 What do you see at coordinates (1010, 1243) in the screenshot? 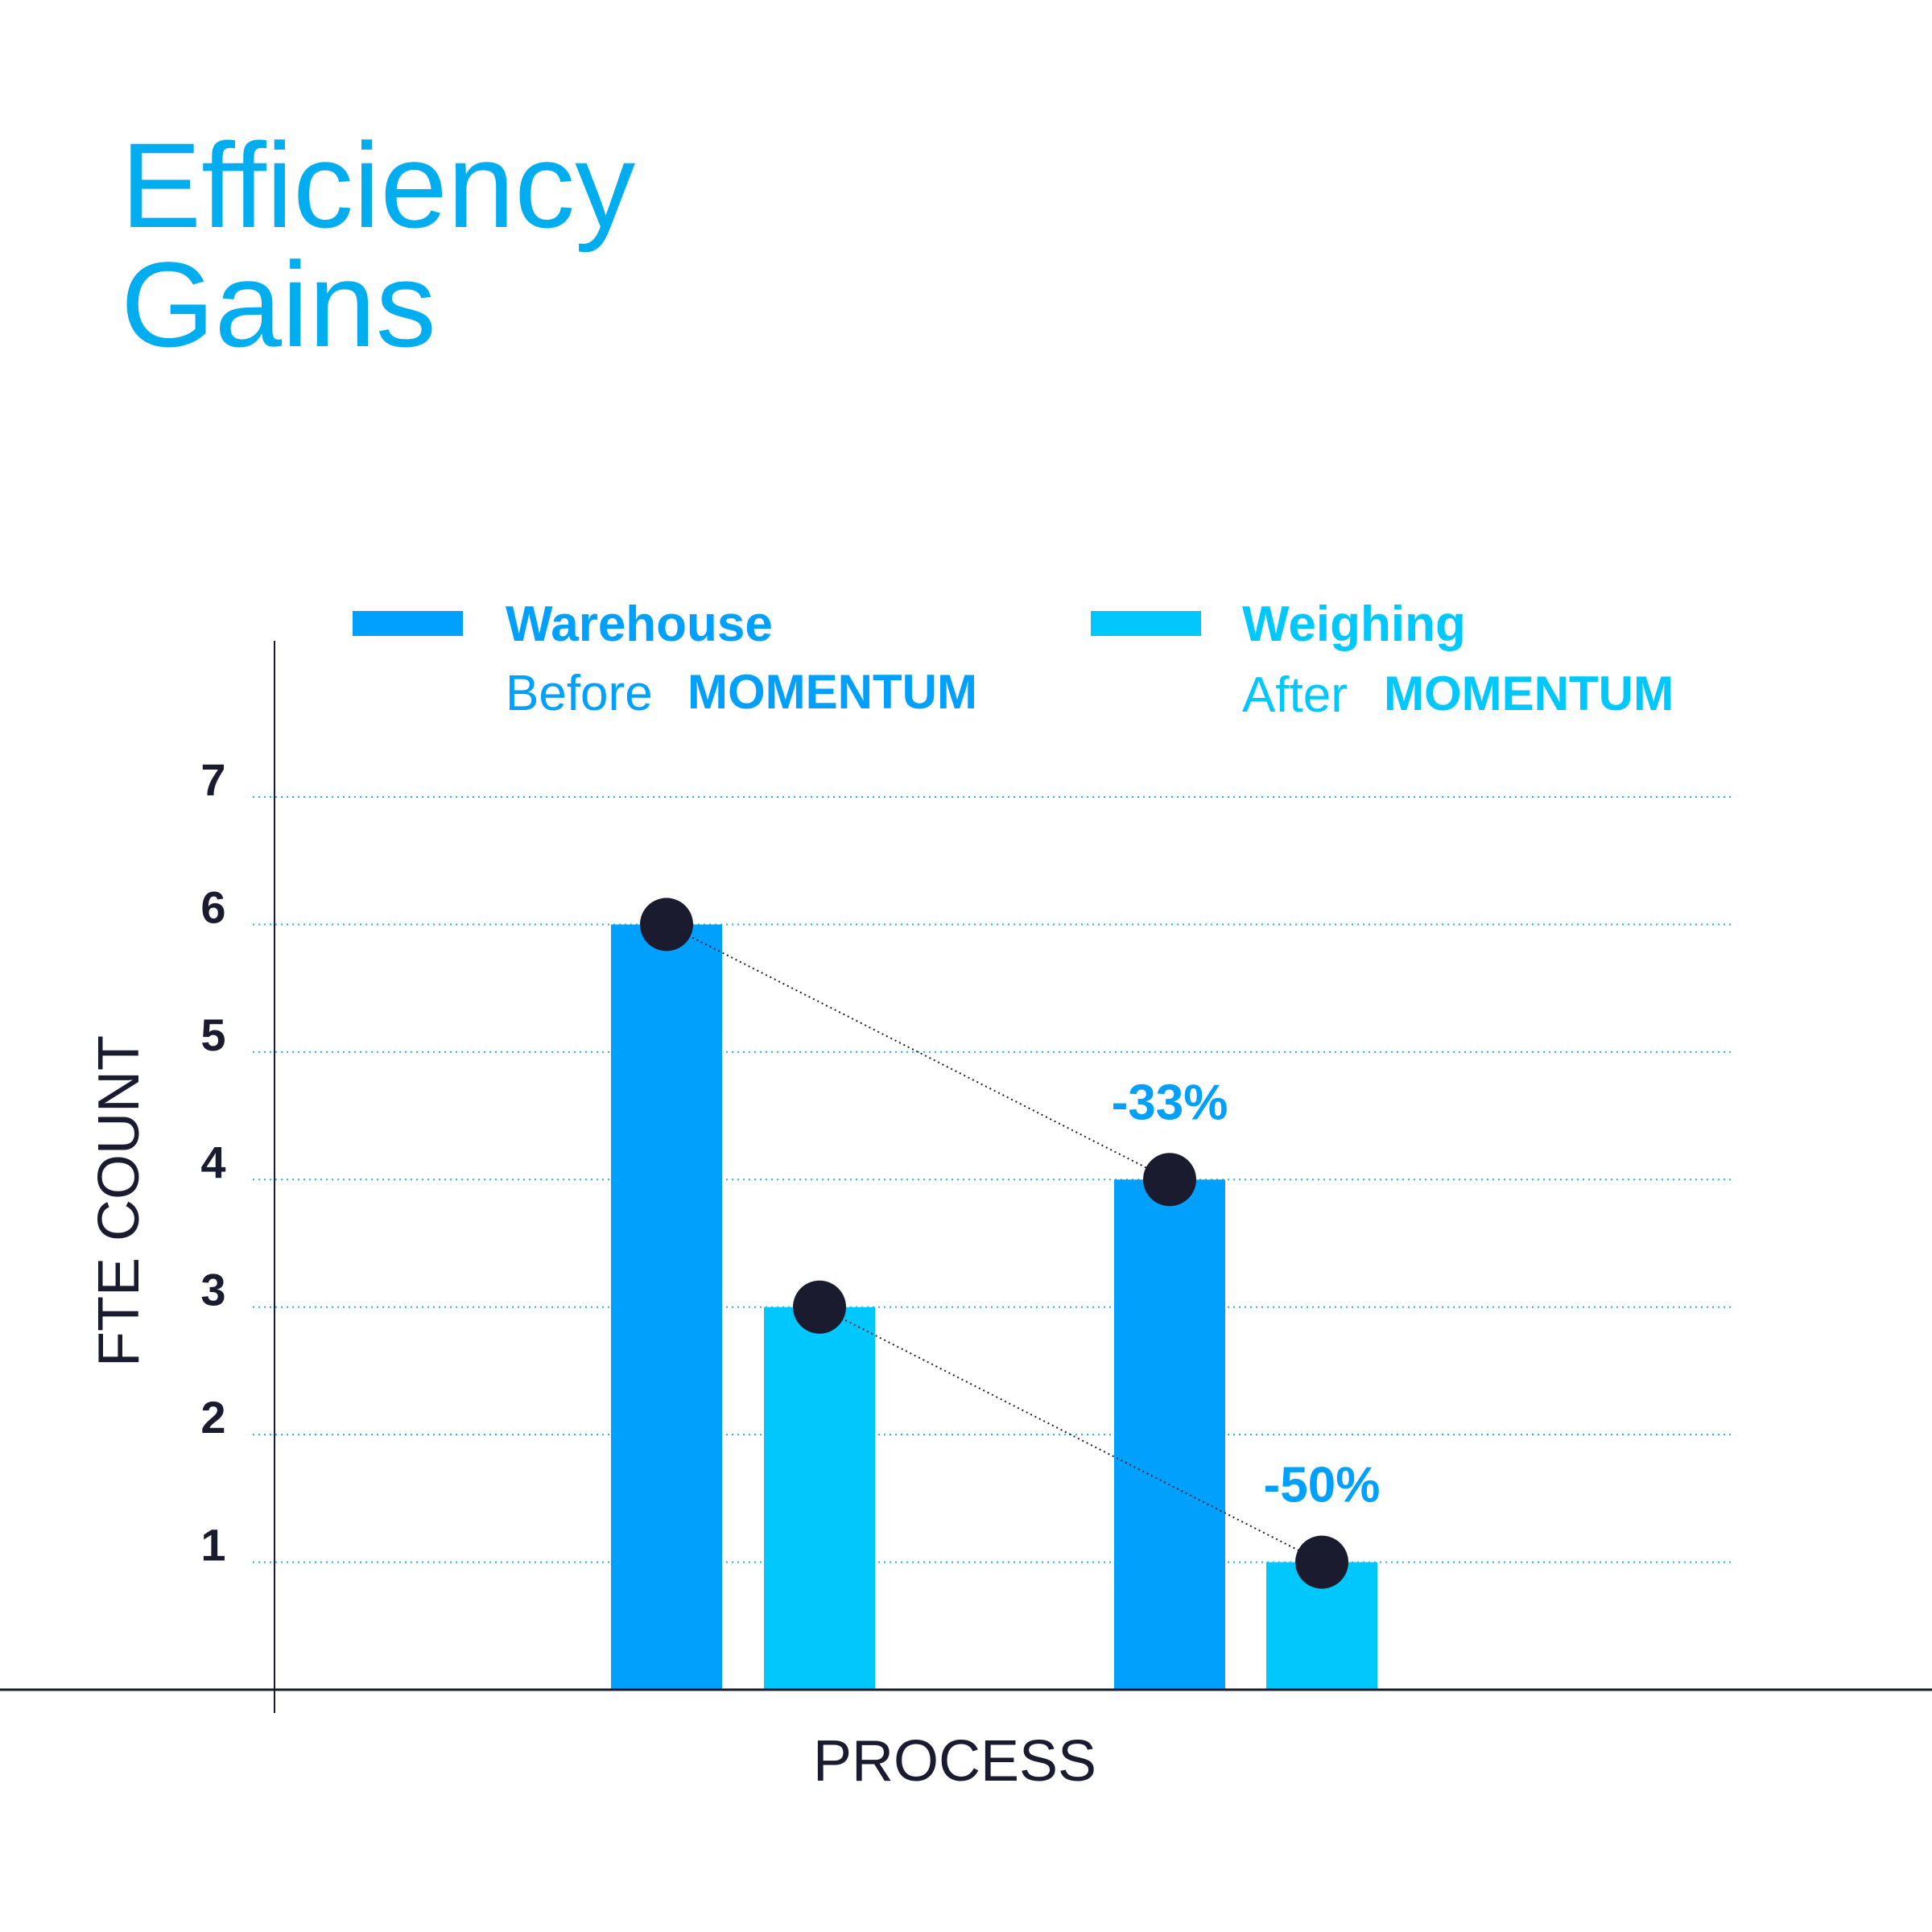
I see `connectors: -33% -50%` at bounding box center [1010, 1243].